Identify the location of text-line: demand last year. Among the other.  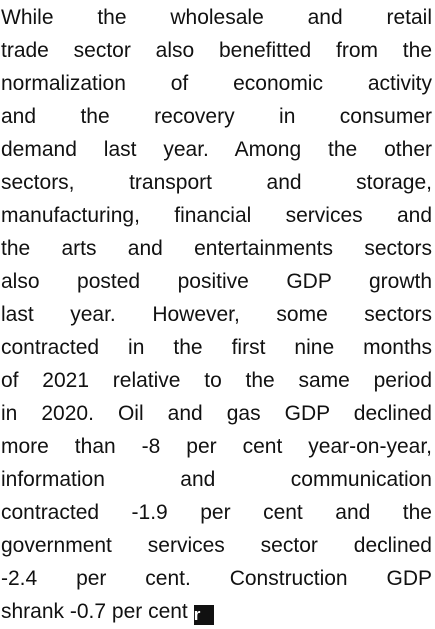
(216, 149).